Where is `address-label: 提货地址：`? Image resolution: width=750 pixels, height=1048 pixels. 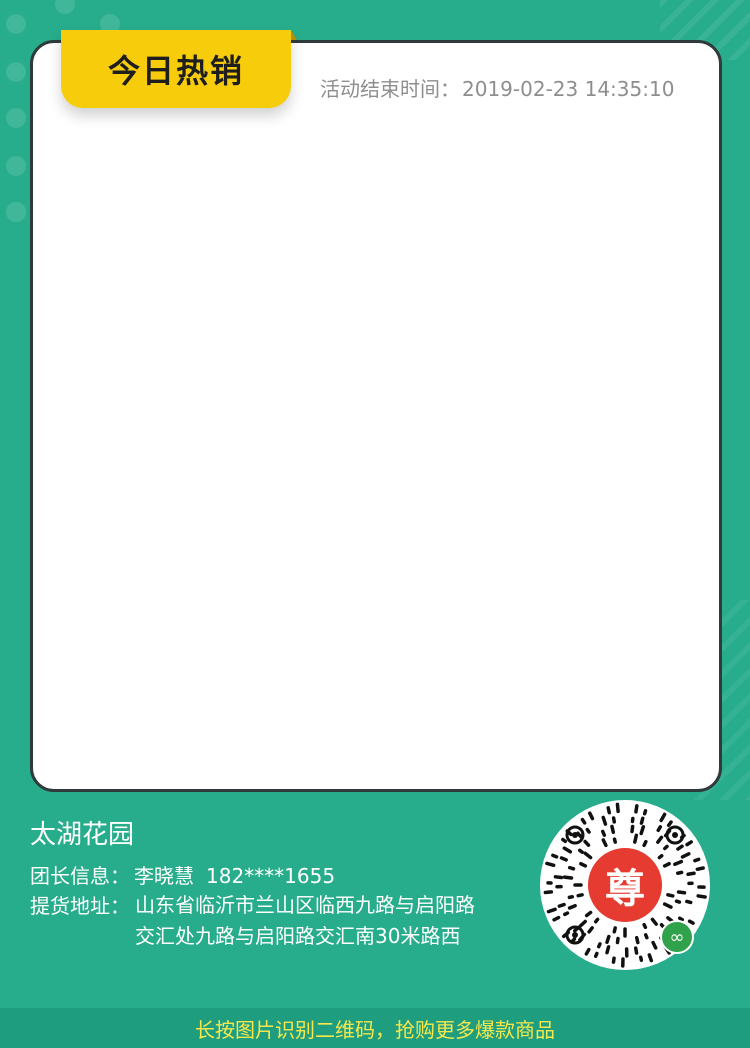
address-label: 提货地址： is located at coordinates (80, 906).